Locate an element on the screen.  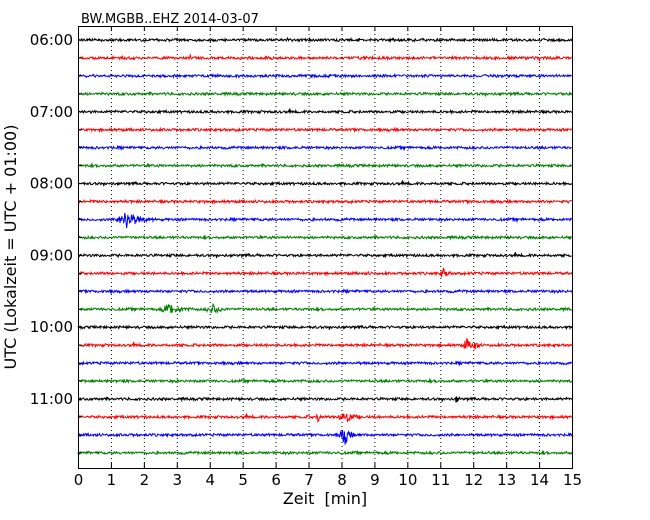
y-tick-label: 11:00 is located at coordinates (51, 399).